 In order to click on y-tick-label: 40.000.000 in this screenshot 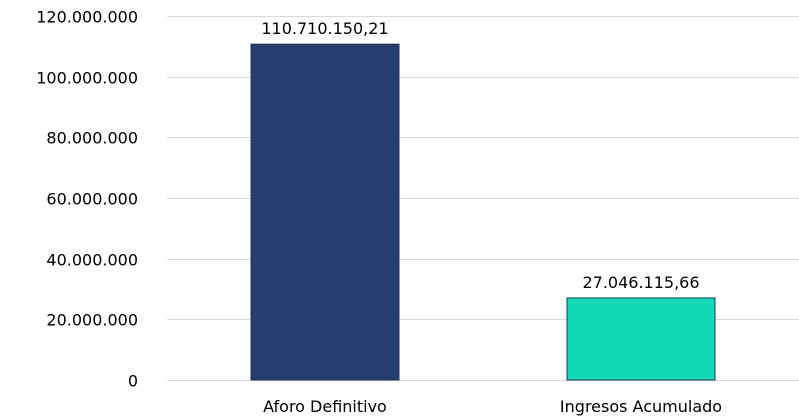, I will do `click(92, 260)`.